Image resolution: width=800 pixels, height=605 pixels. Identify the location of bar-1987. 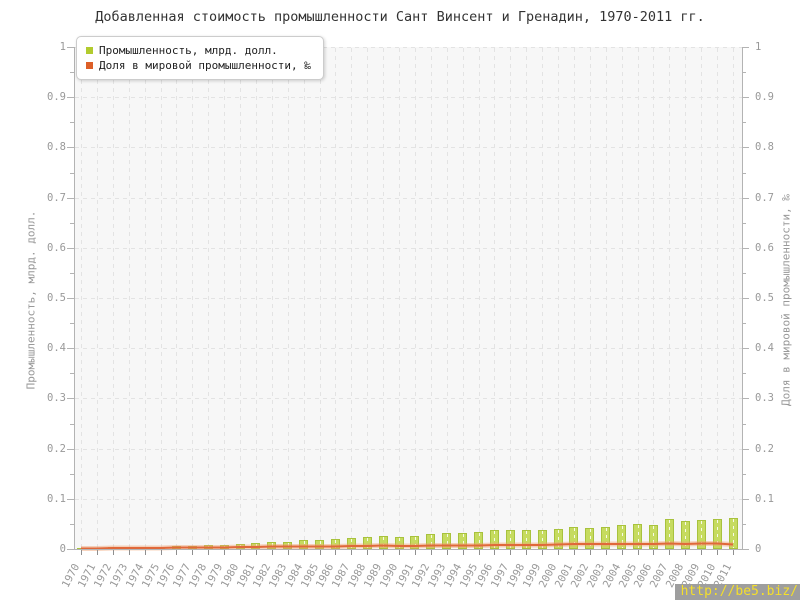
(351, 543).